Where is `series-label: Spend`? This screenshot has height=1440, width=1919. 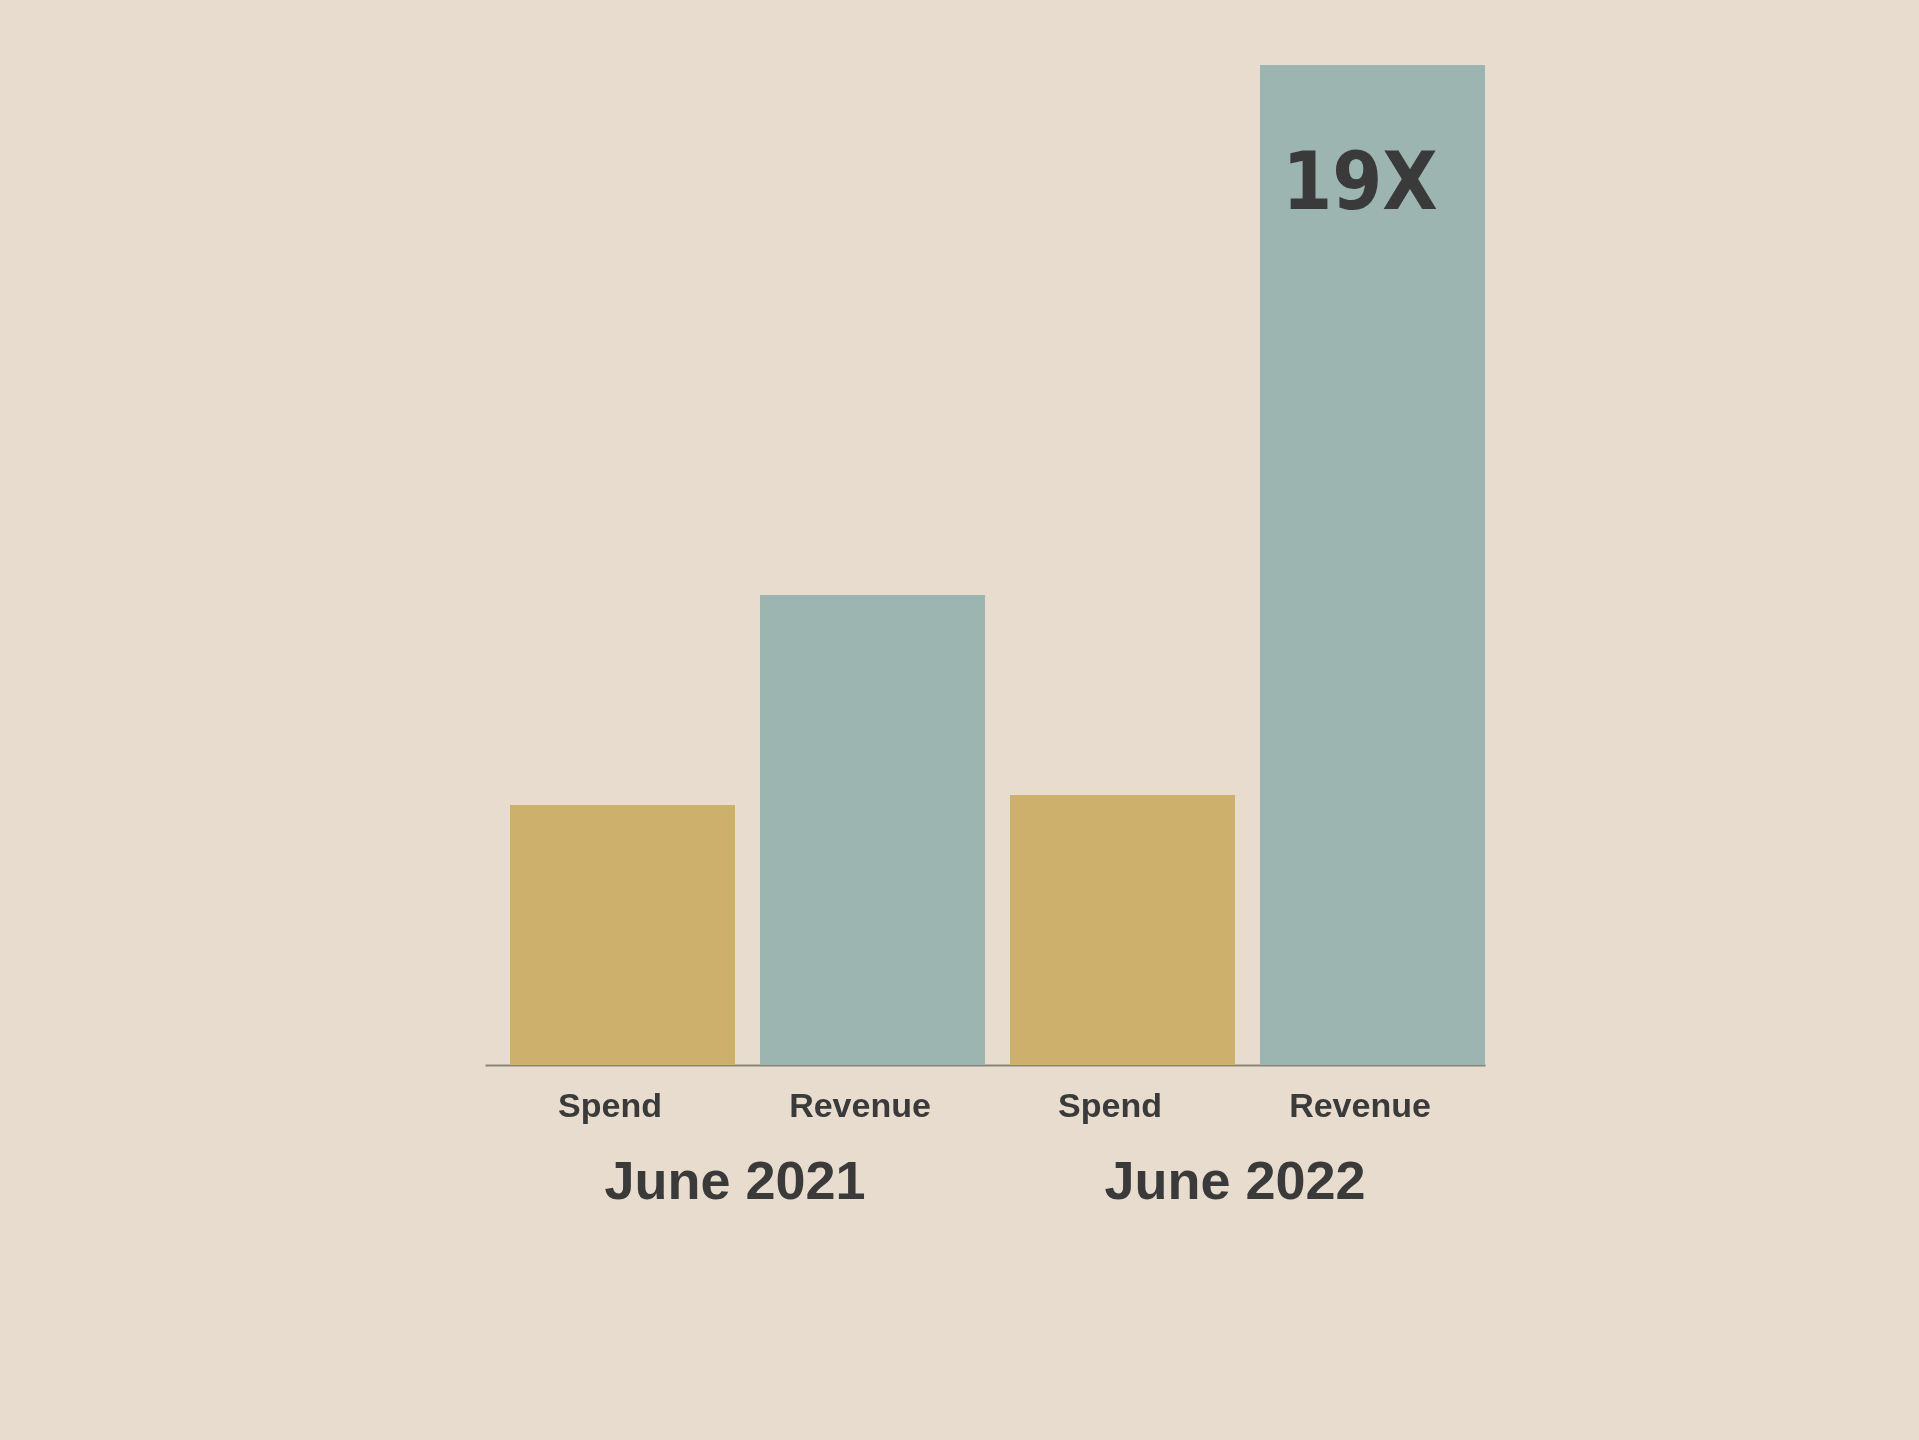
series-label: Spend is located at coordinates (610, 1105).